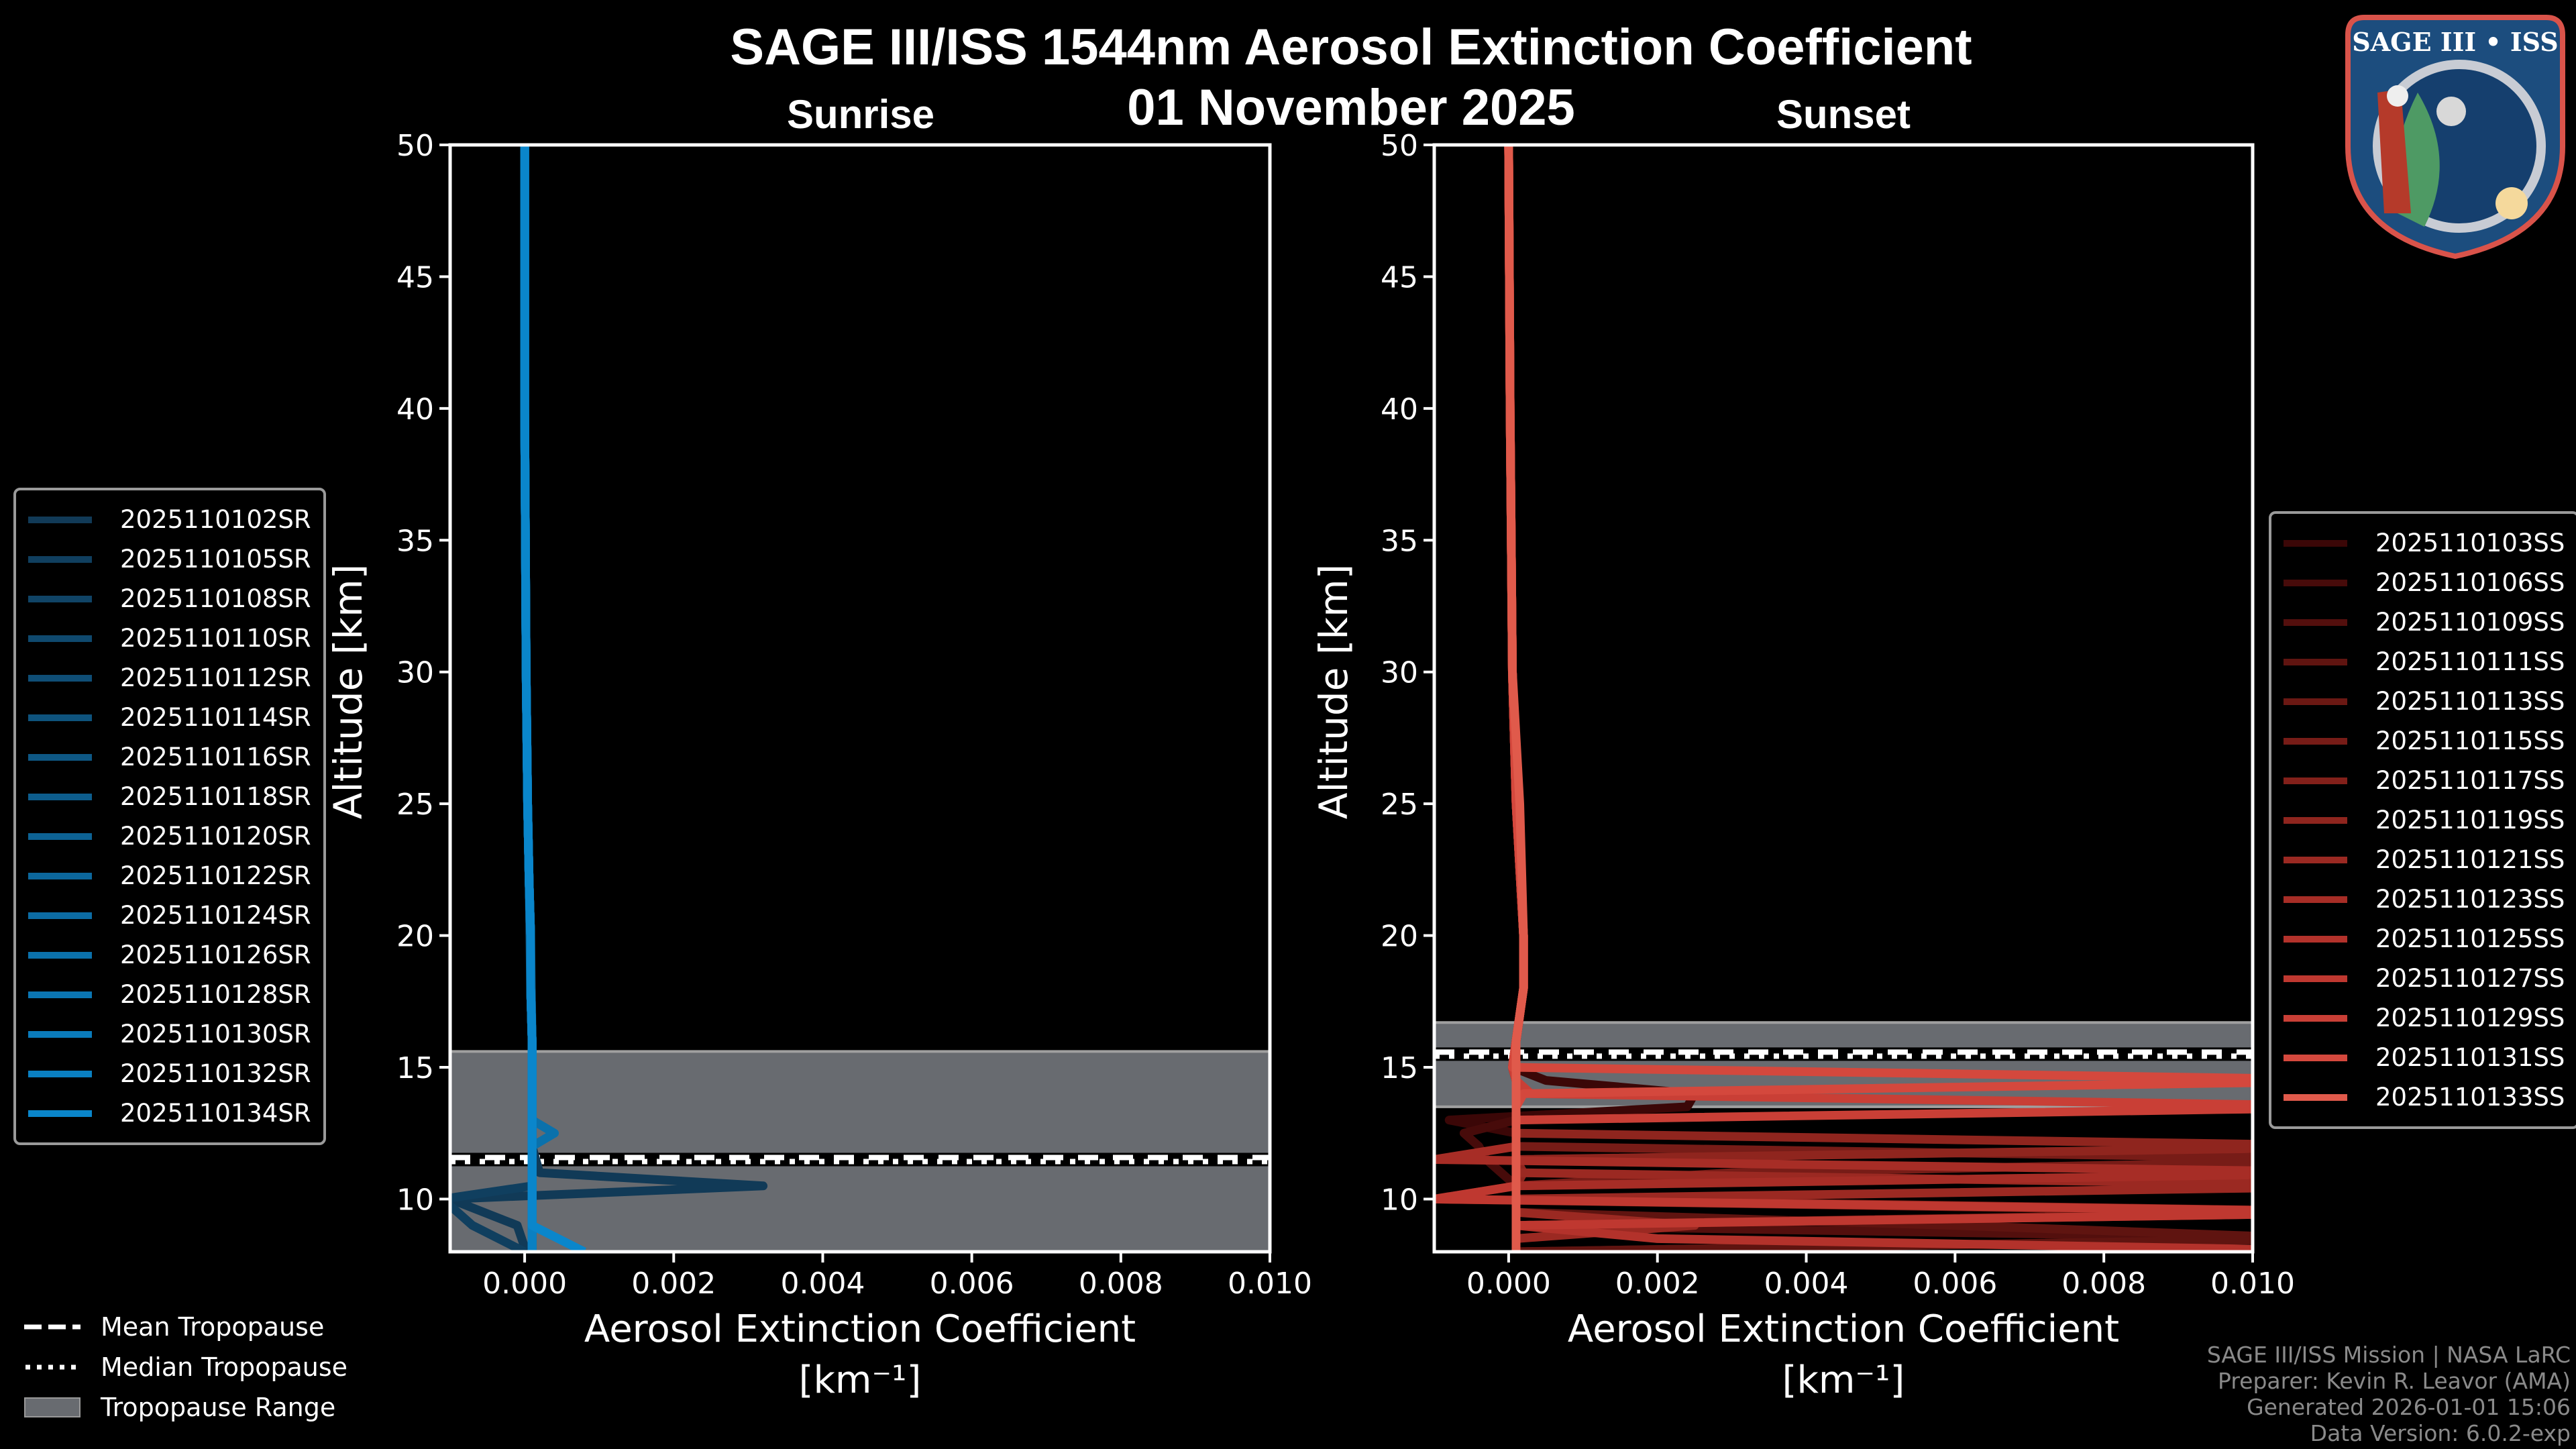 The image size is (2576, 1449). What do you see at coordinates (2470, 859) in the screenshot?
I see `legend-label: 2025110121SS` at bounding box center [2470, 859].